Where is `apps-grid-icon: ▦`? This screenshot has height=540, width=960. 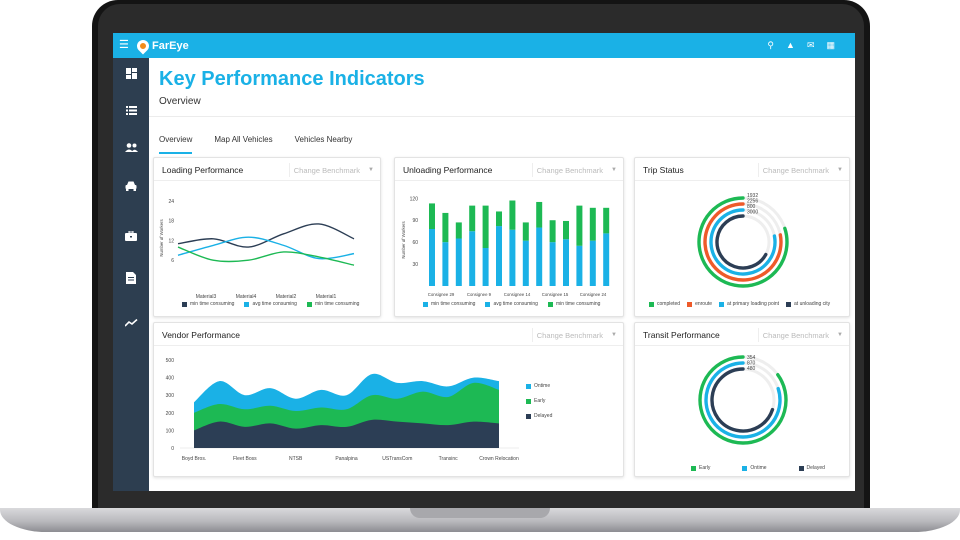
apps-grid-icon: ▦ is located at coordinates (830, 45).